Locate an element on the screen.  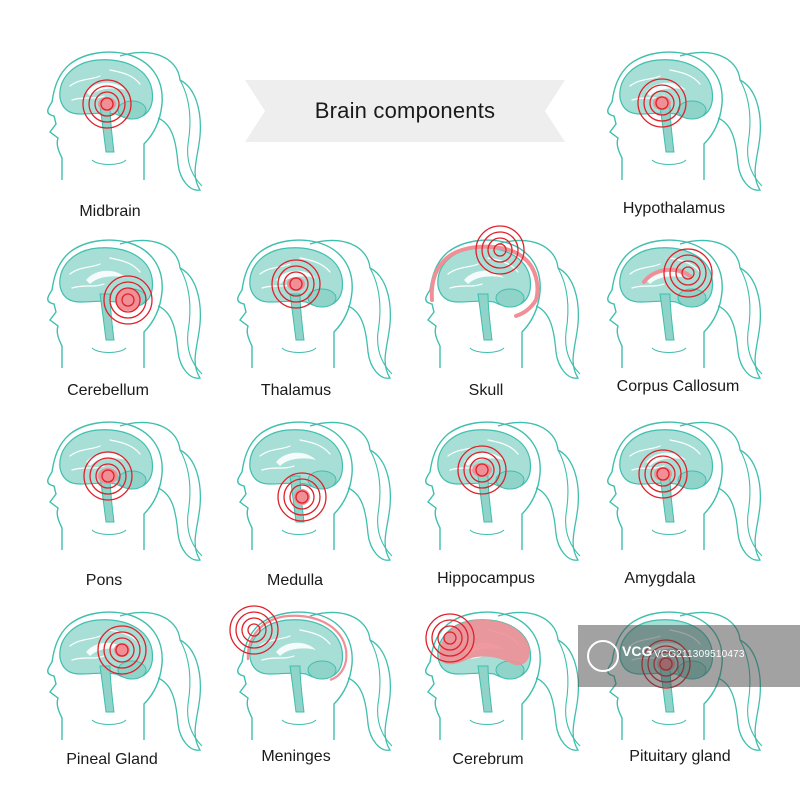
watermark-logo-text: VCG is located at coordinates (637, 651).